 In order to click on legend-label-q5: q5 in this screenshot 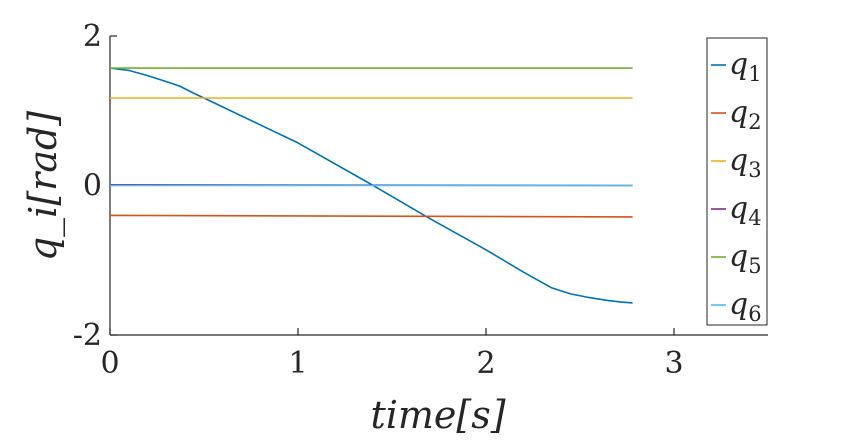, I will do `click(745, 258)`.